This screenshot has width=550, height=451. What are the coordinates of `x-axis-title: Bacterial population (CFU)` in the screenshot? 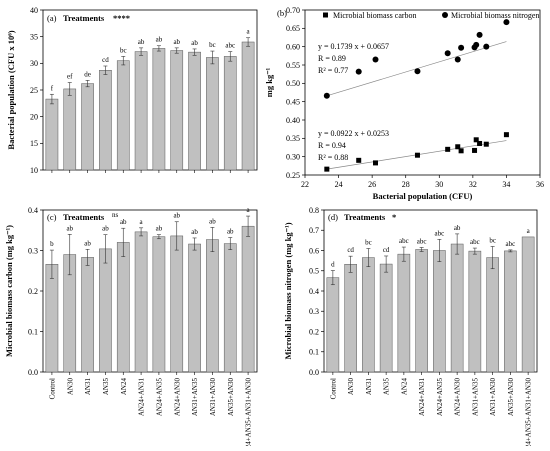 It's located at (423, 196).